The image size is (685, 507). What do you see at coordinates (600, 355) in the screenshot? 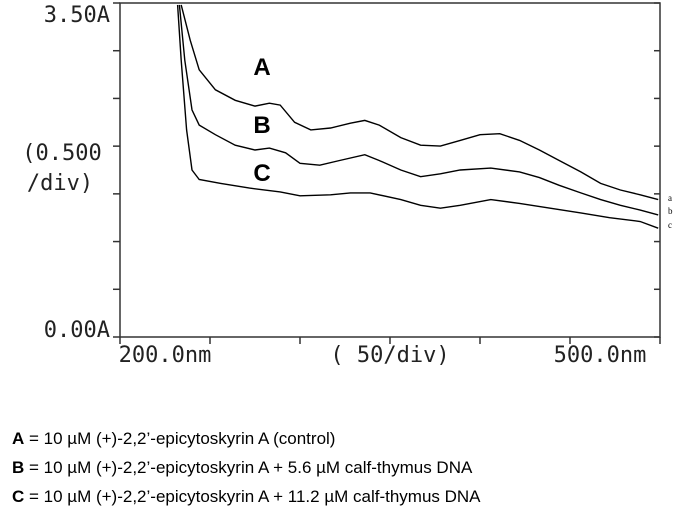
I see `x-tick-label: 500.0nm` at bounding box center [600, 355].